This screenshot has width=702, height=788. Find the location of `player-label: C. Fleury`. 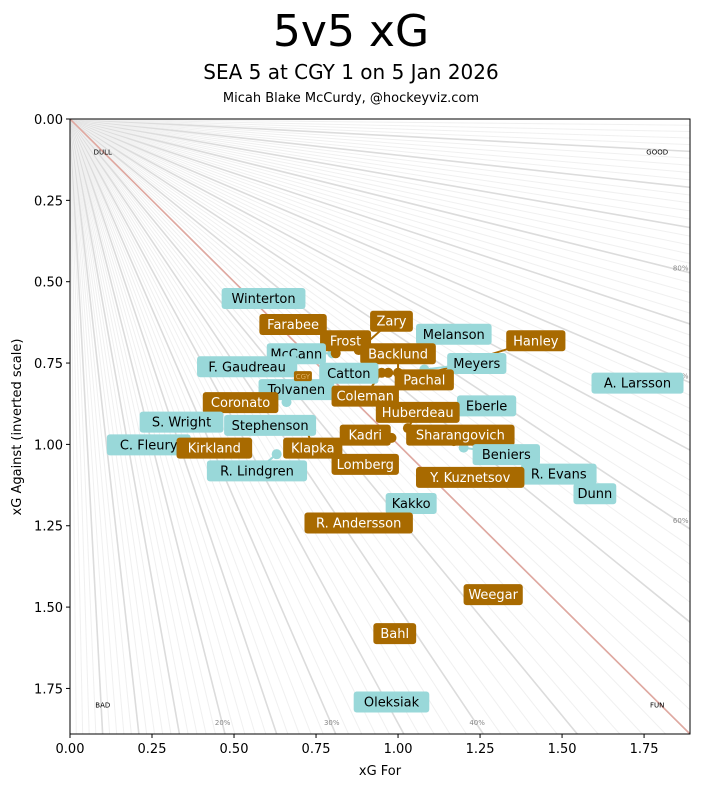

player-label: C. Fleury is located at coordinates (148, 445).